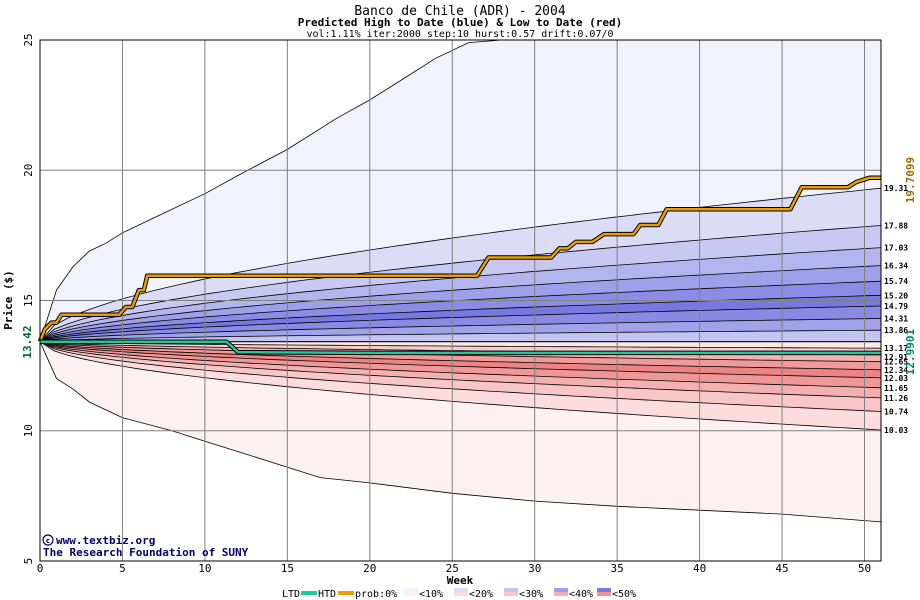 Image resolution: width=920 pixels, height=600 pixels. What do you see at coordinates (411, 594) in the screenshot?
I see `legend-swatch-p10-low` at bounding box center [411, 594].